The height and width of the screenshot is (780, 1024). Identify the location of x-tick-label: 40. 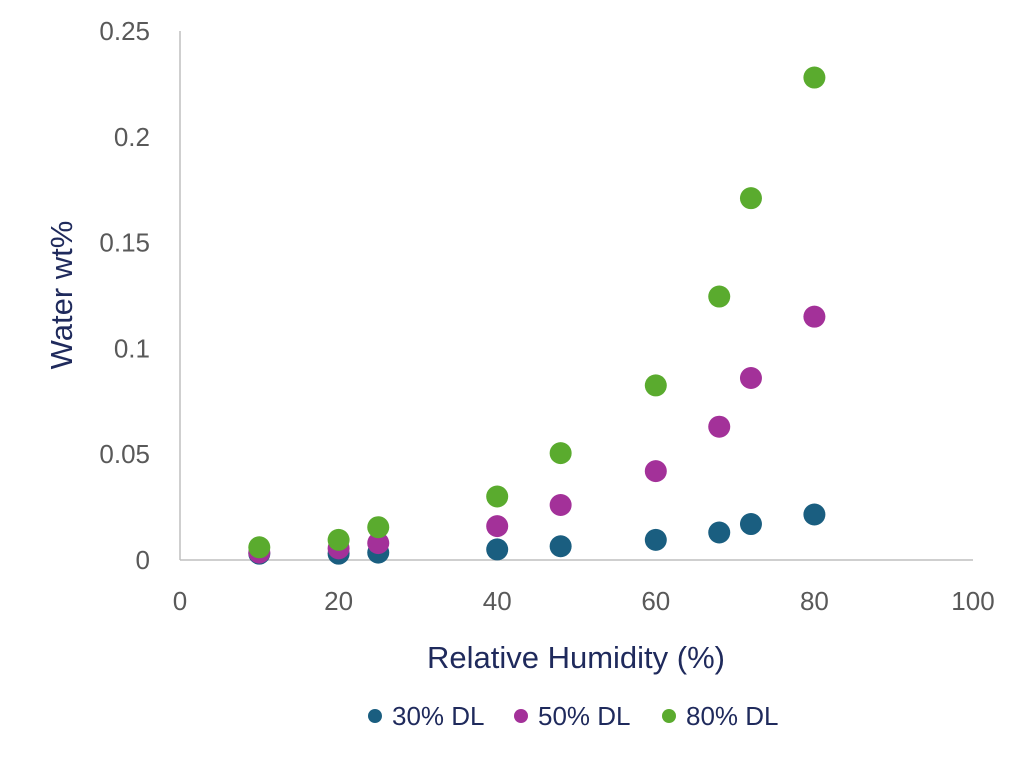
(497, 601).